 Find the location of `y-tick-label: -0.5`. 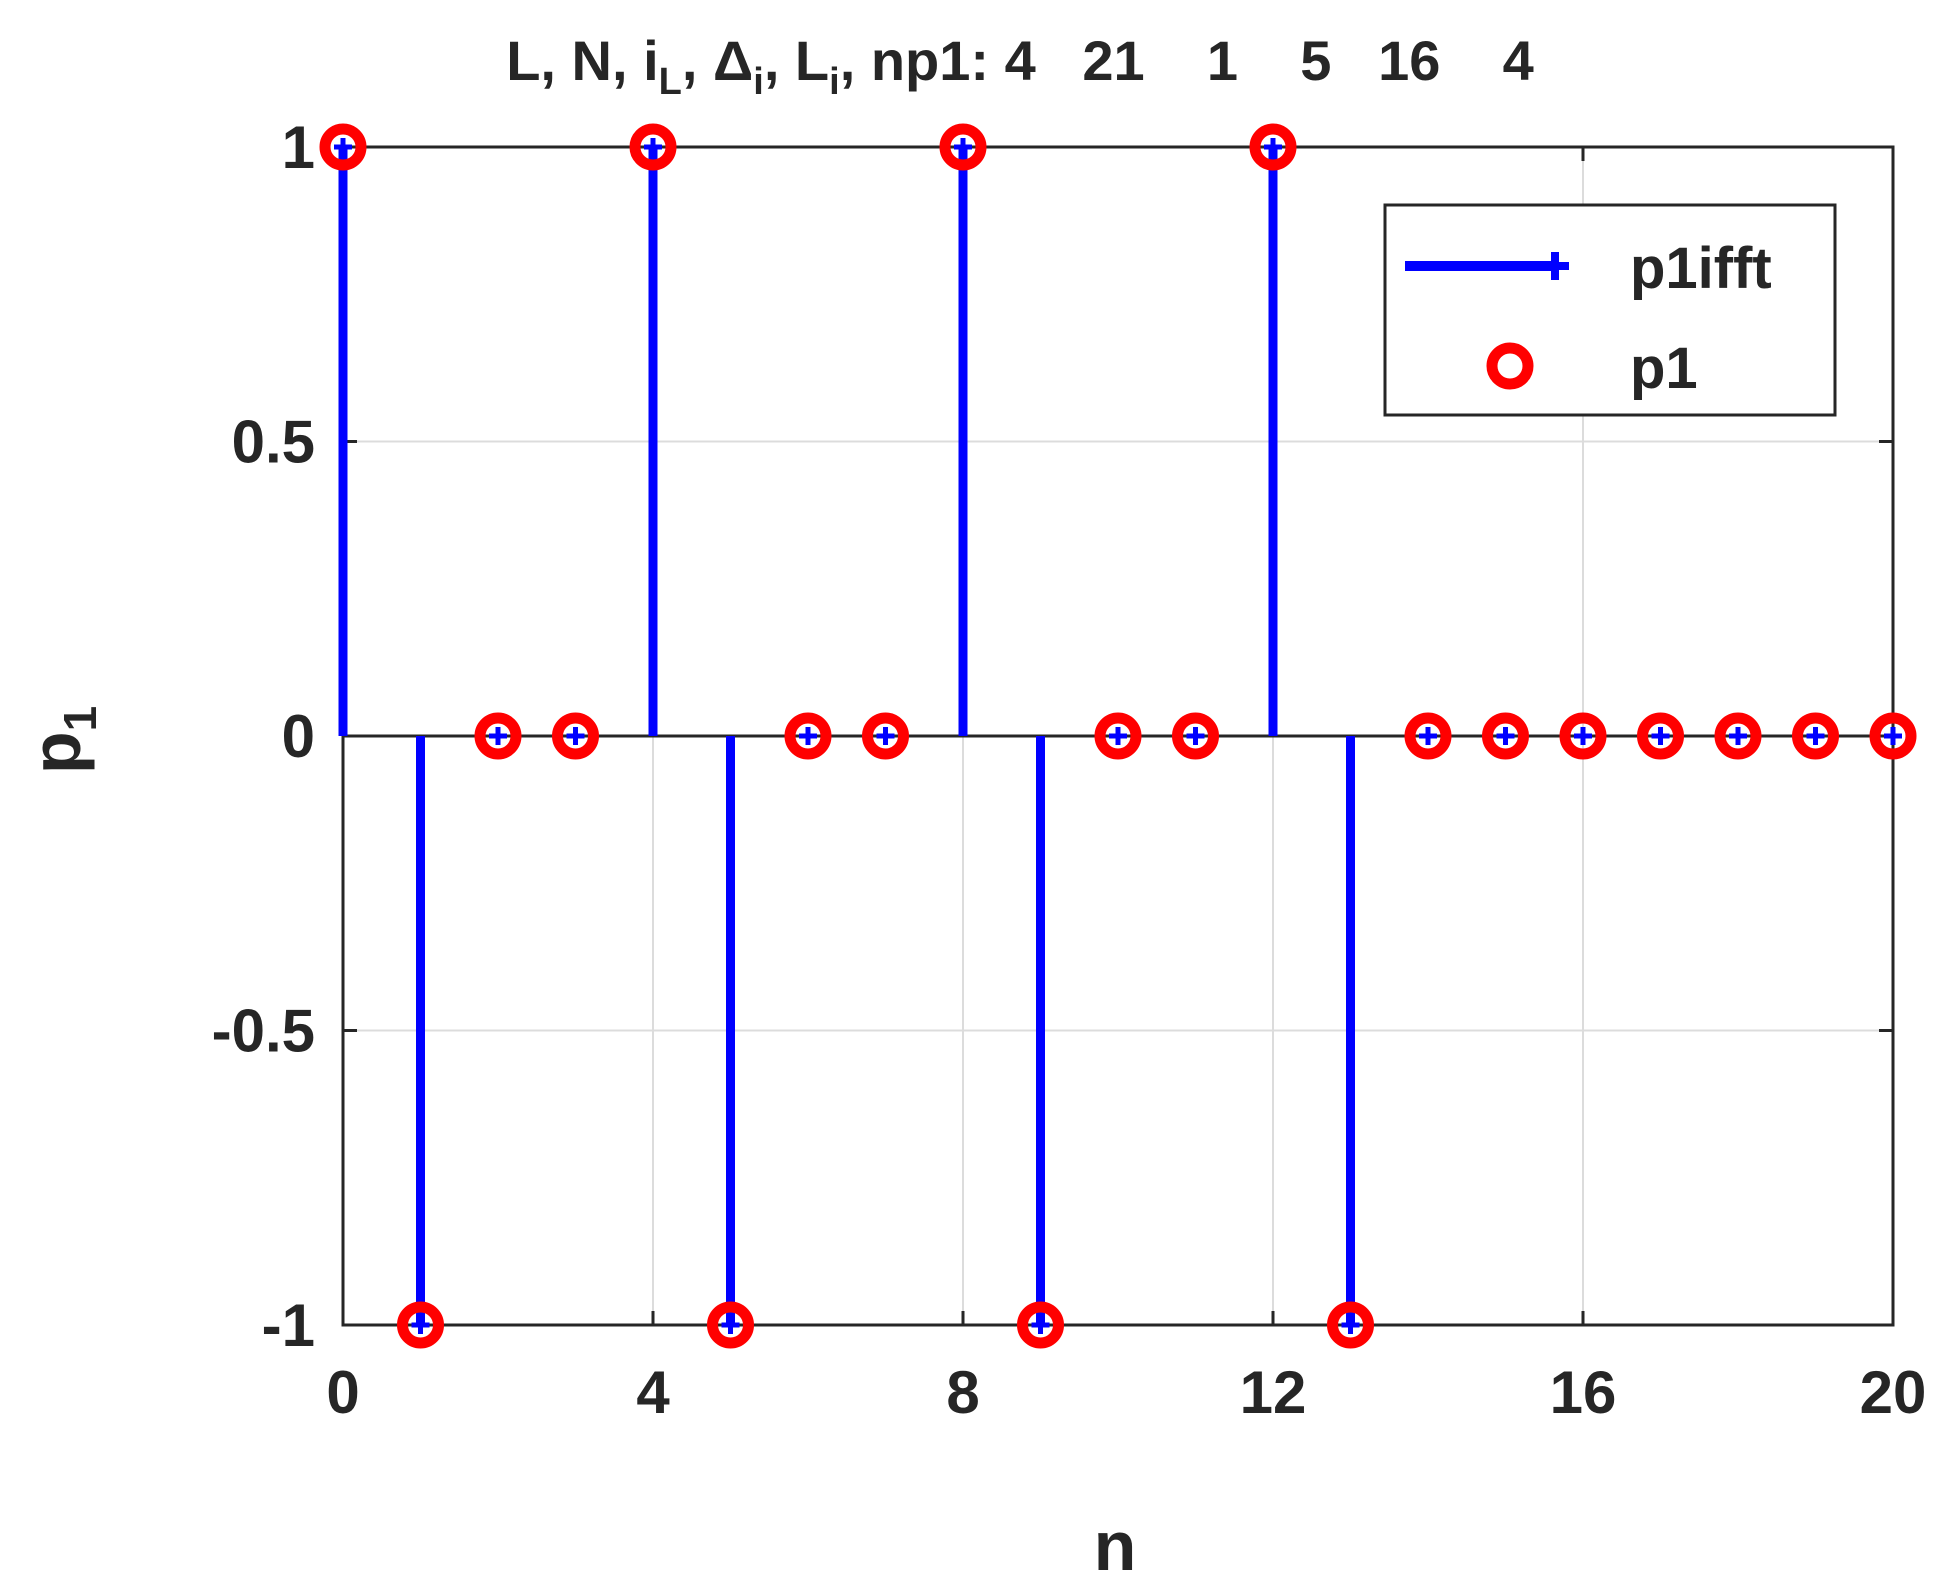

y-tick-label: -0.5 is located at coordinates (263, 1031).